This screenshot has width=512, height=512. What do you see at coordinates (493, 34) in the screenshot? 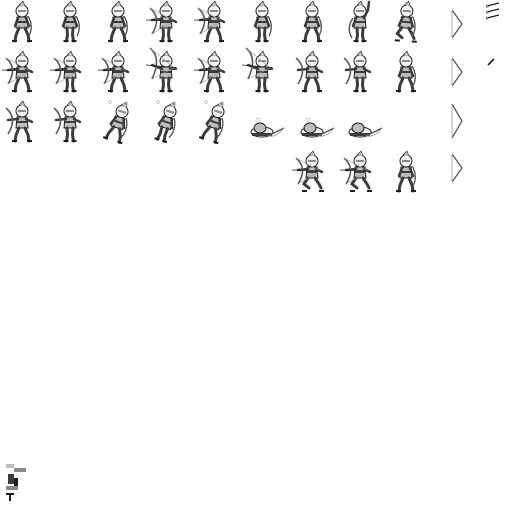
I see `arrow-frames` at bounding box center [493, 34].